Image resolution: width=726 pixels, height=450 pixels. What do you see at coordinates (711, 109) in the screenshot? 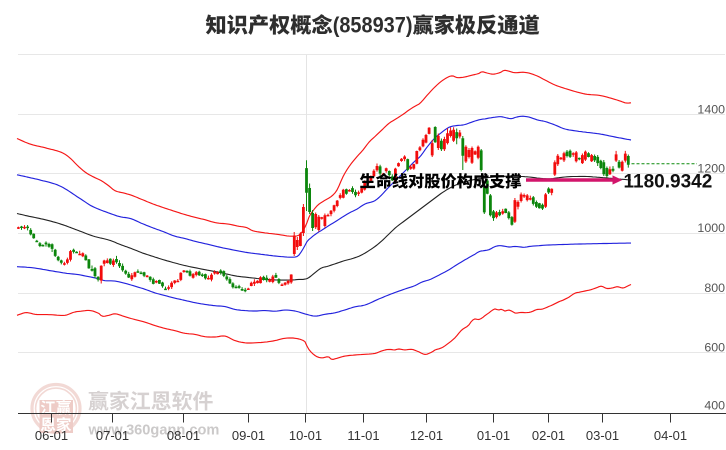
I see `svg-text: 1400` at bounding box center [711, 109].